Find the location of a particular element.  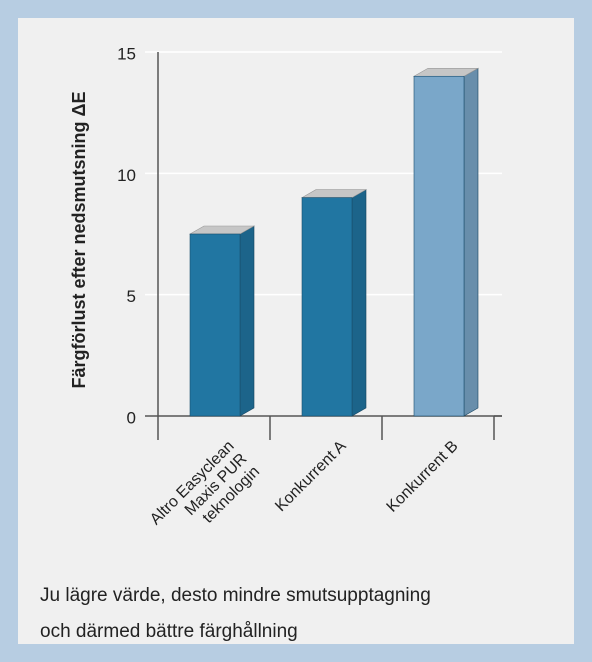

y-tick-label: 10 is located at coordinates (126, 175).